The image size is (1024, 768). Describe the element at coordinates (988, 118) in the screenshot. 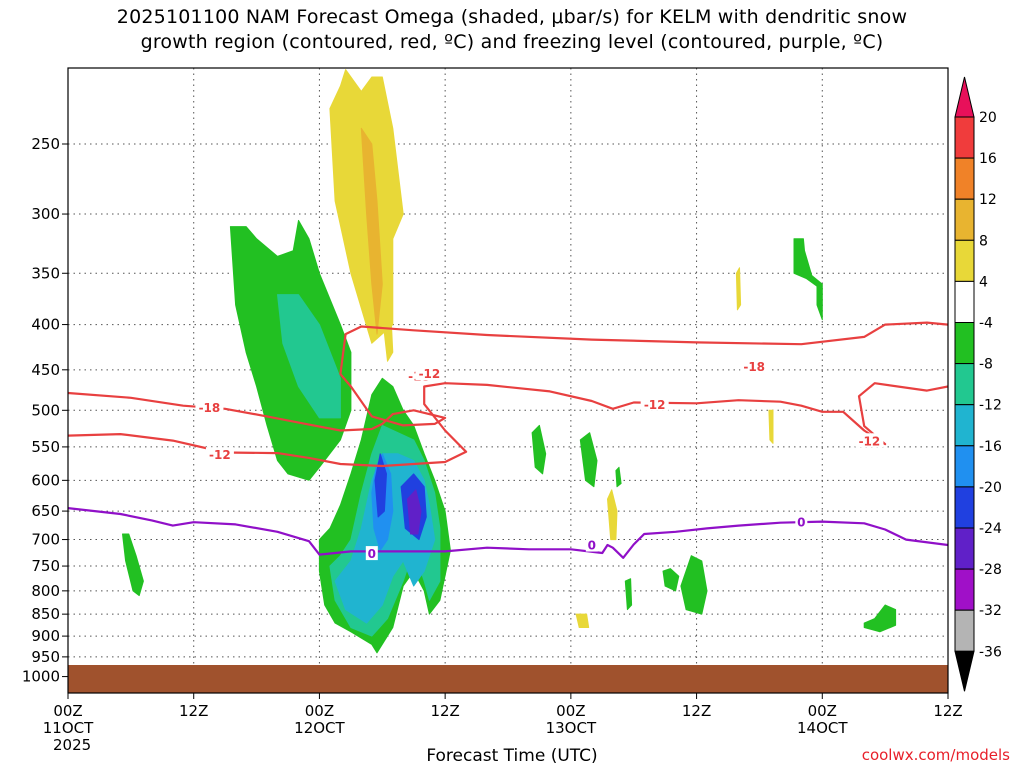

I see `colorbar-label: 20` at that location.